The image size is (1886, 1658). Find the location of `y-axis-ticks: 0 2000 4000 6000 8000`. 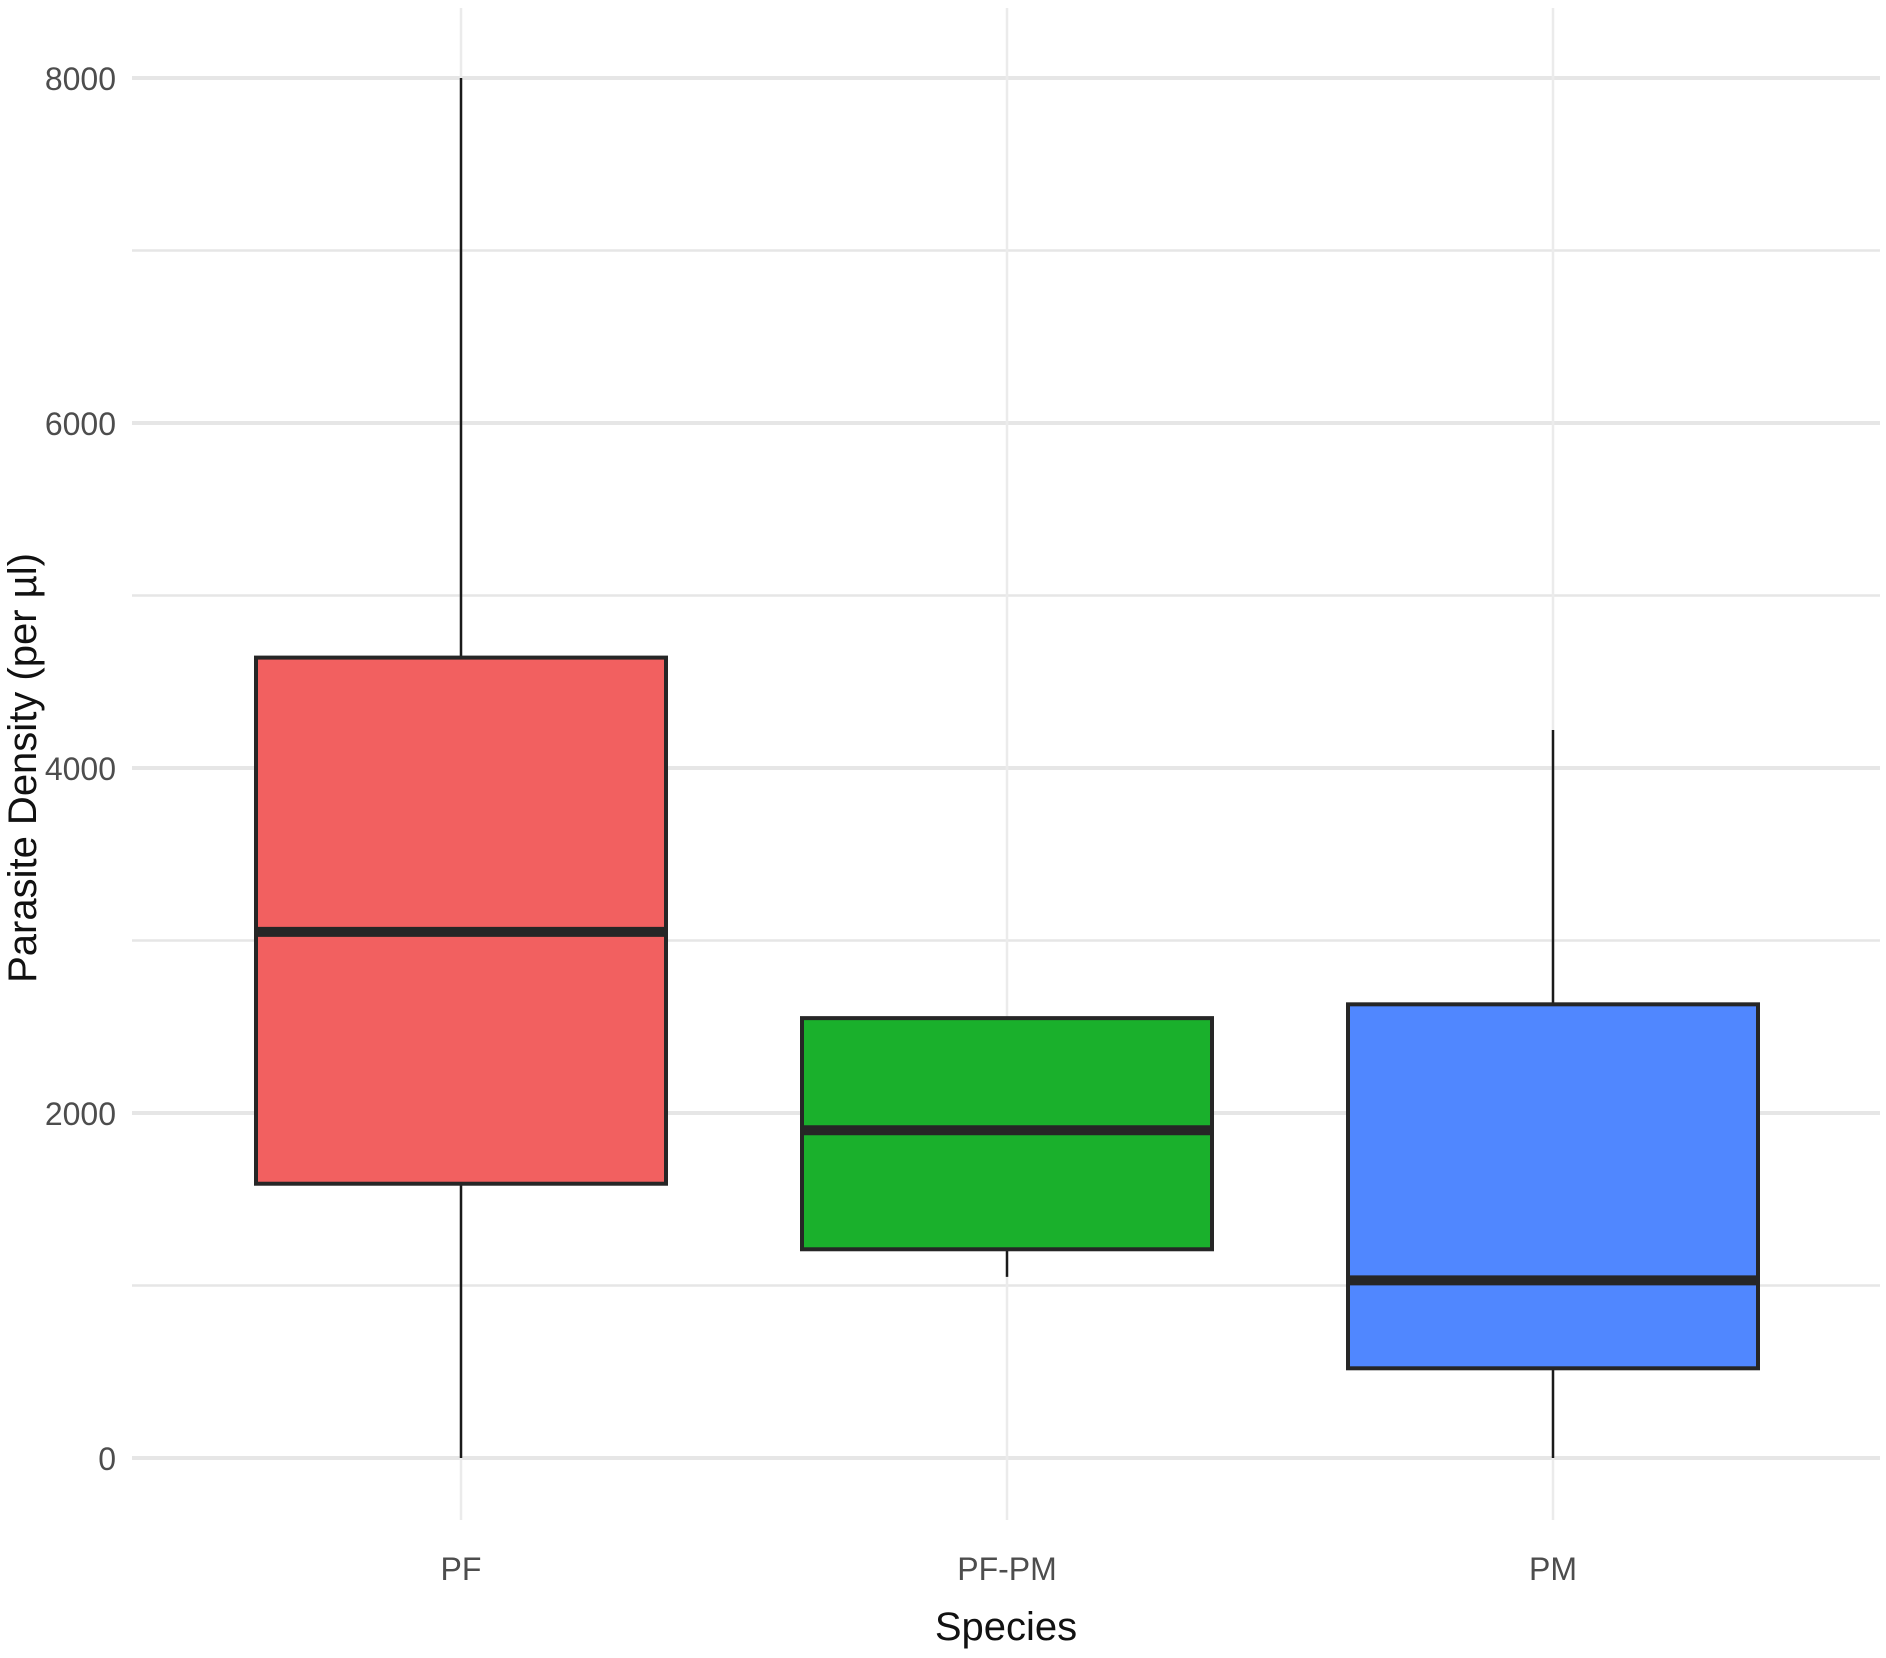

y-axis-ticks: 0 2000 4000 6000 8000 is located at coordinates (80, 769).